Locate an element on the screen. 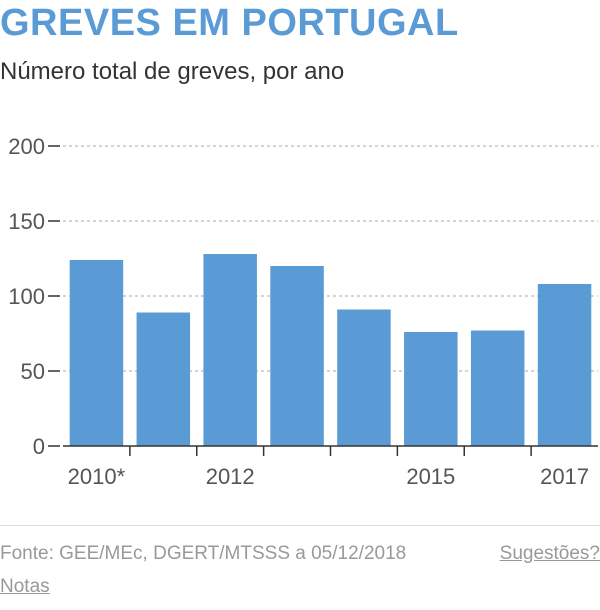 The height and width of the screenshot is (610, 600). y-tick-label: 50 is located at coordinates (33, 371).